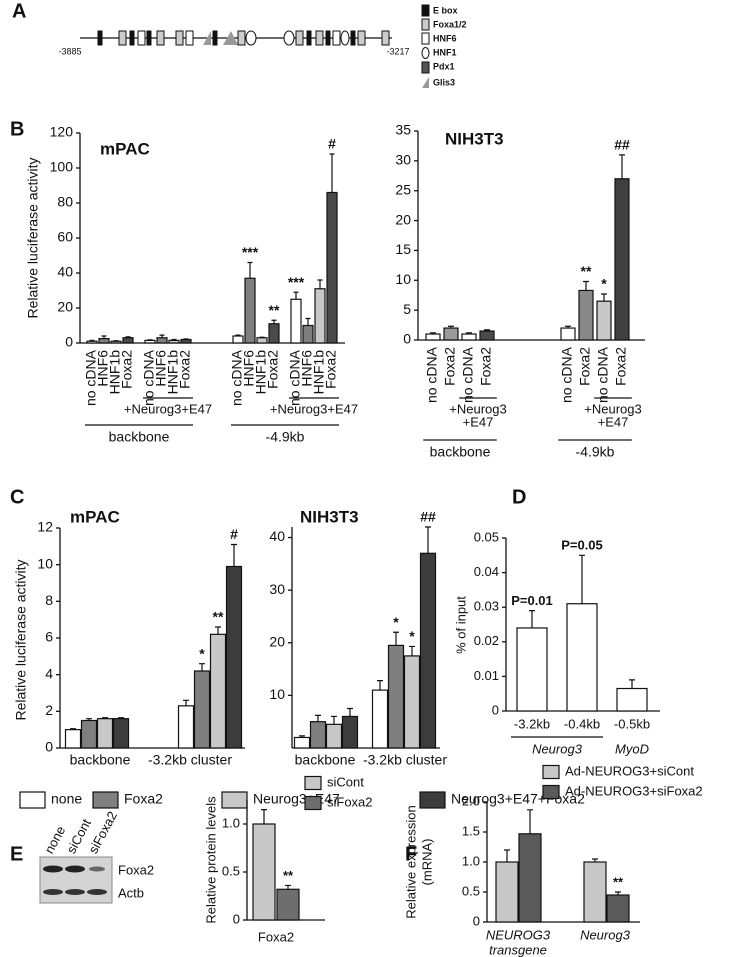 The width and height of the screenshot is (745, 957). Describe the element at coordinates (460, 625) in the screenshot. I see `y-axis-label: % of input` at that location.